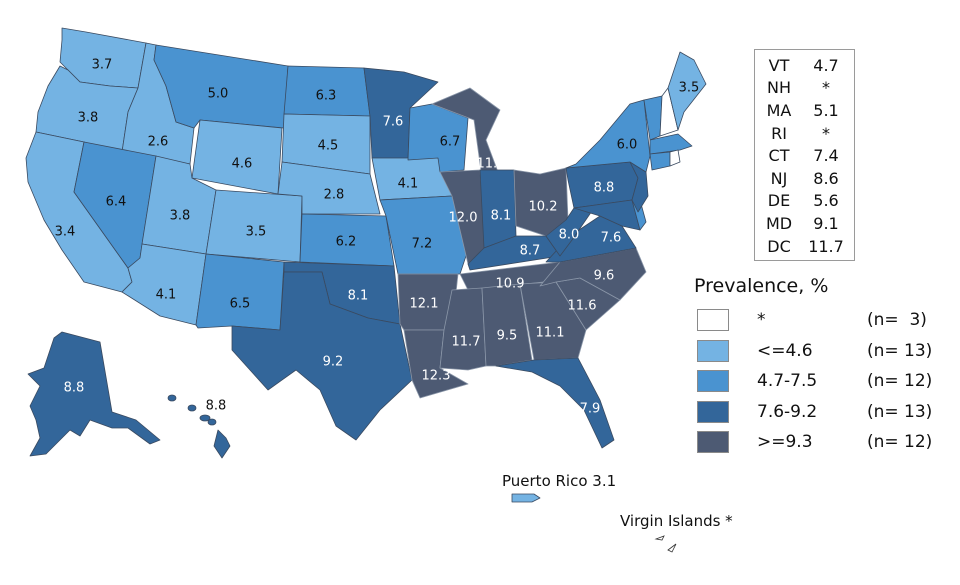  I want to click on label-wi: 6.7, so click(450, 142).